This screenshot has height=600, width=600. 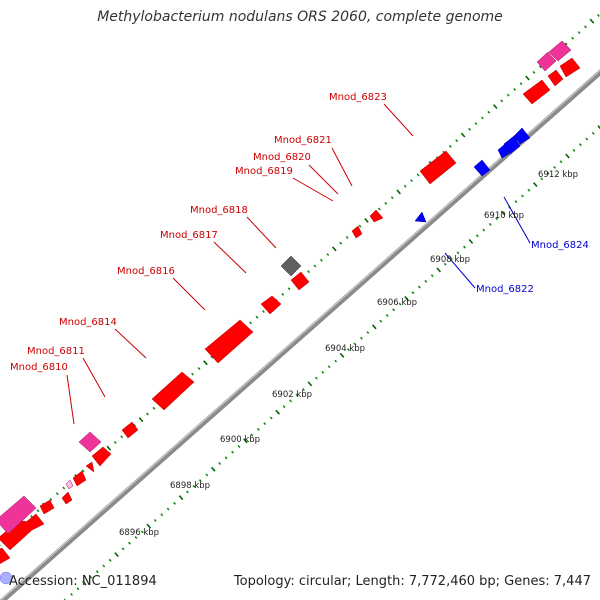 What do you see at coordinates (83, 581) in the screenshot?
I see `accession-label: Accession: NC_011894` at bounding box center [83, 581].